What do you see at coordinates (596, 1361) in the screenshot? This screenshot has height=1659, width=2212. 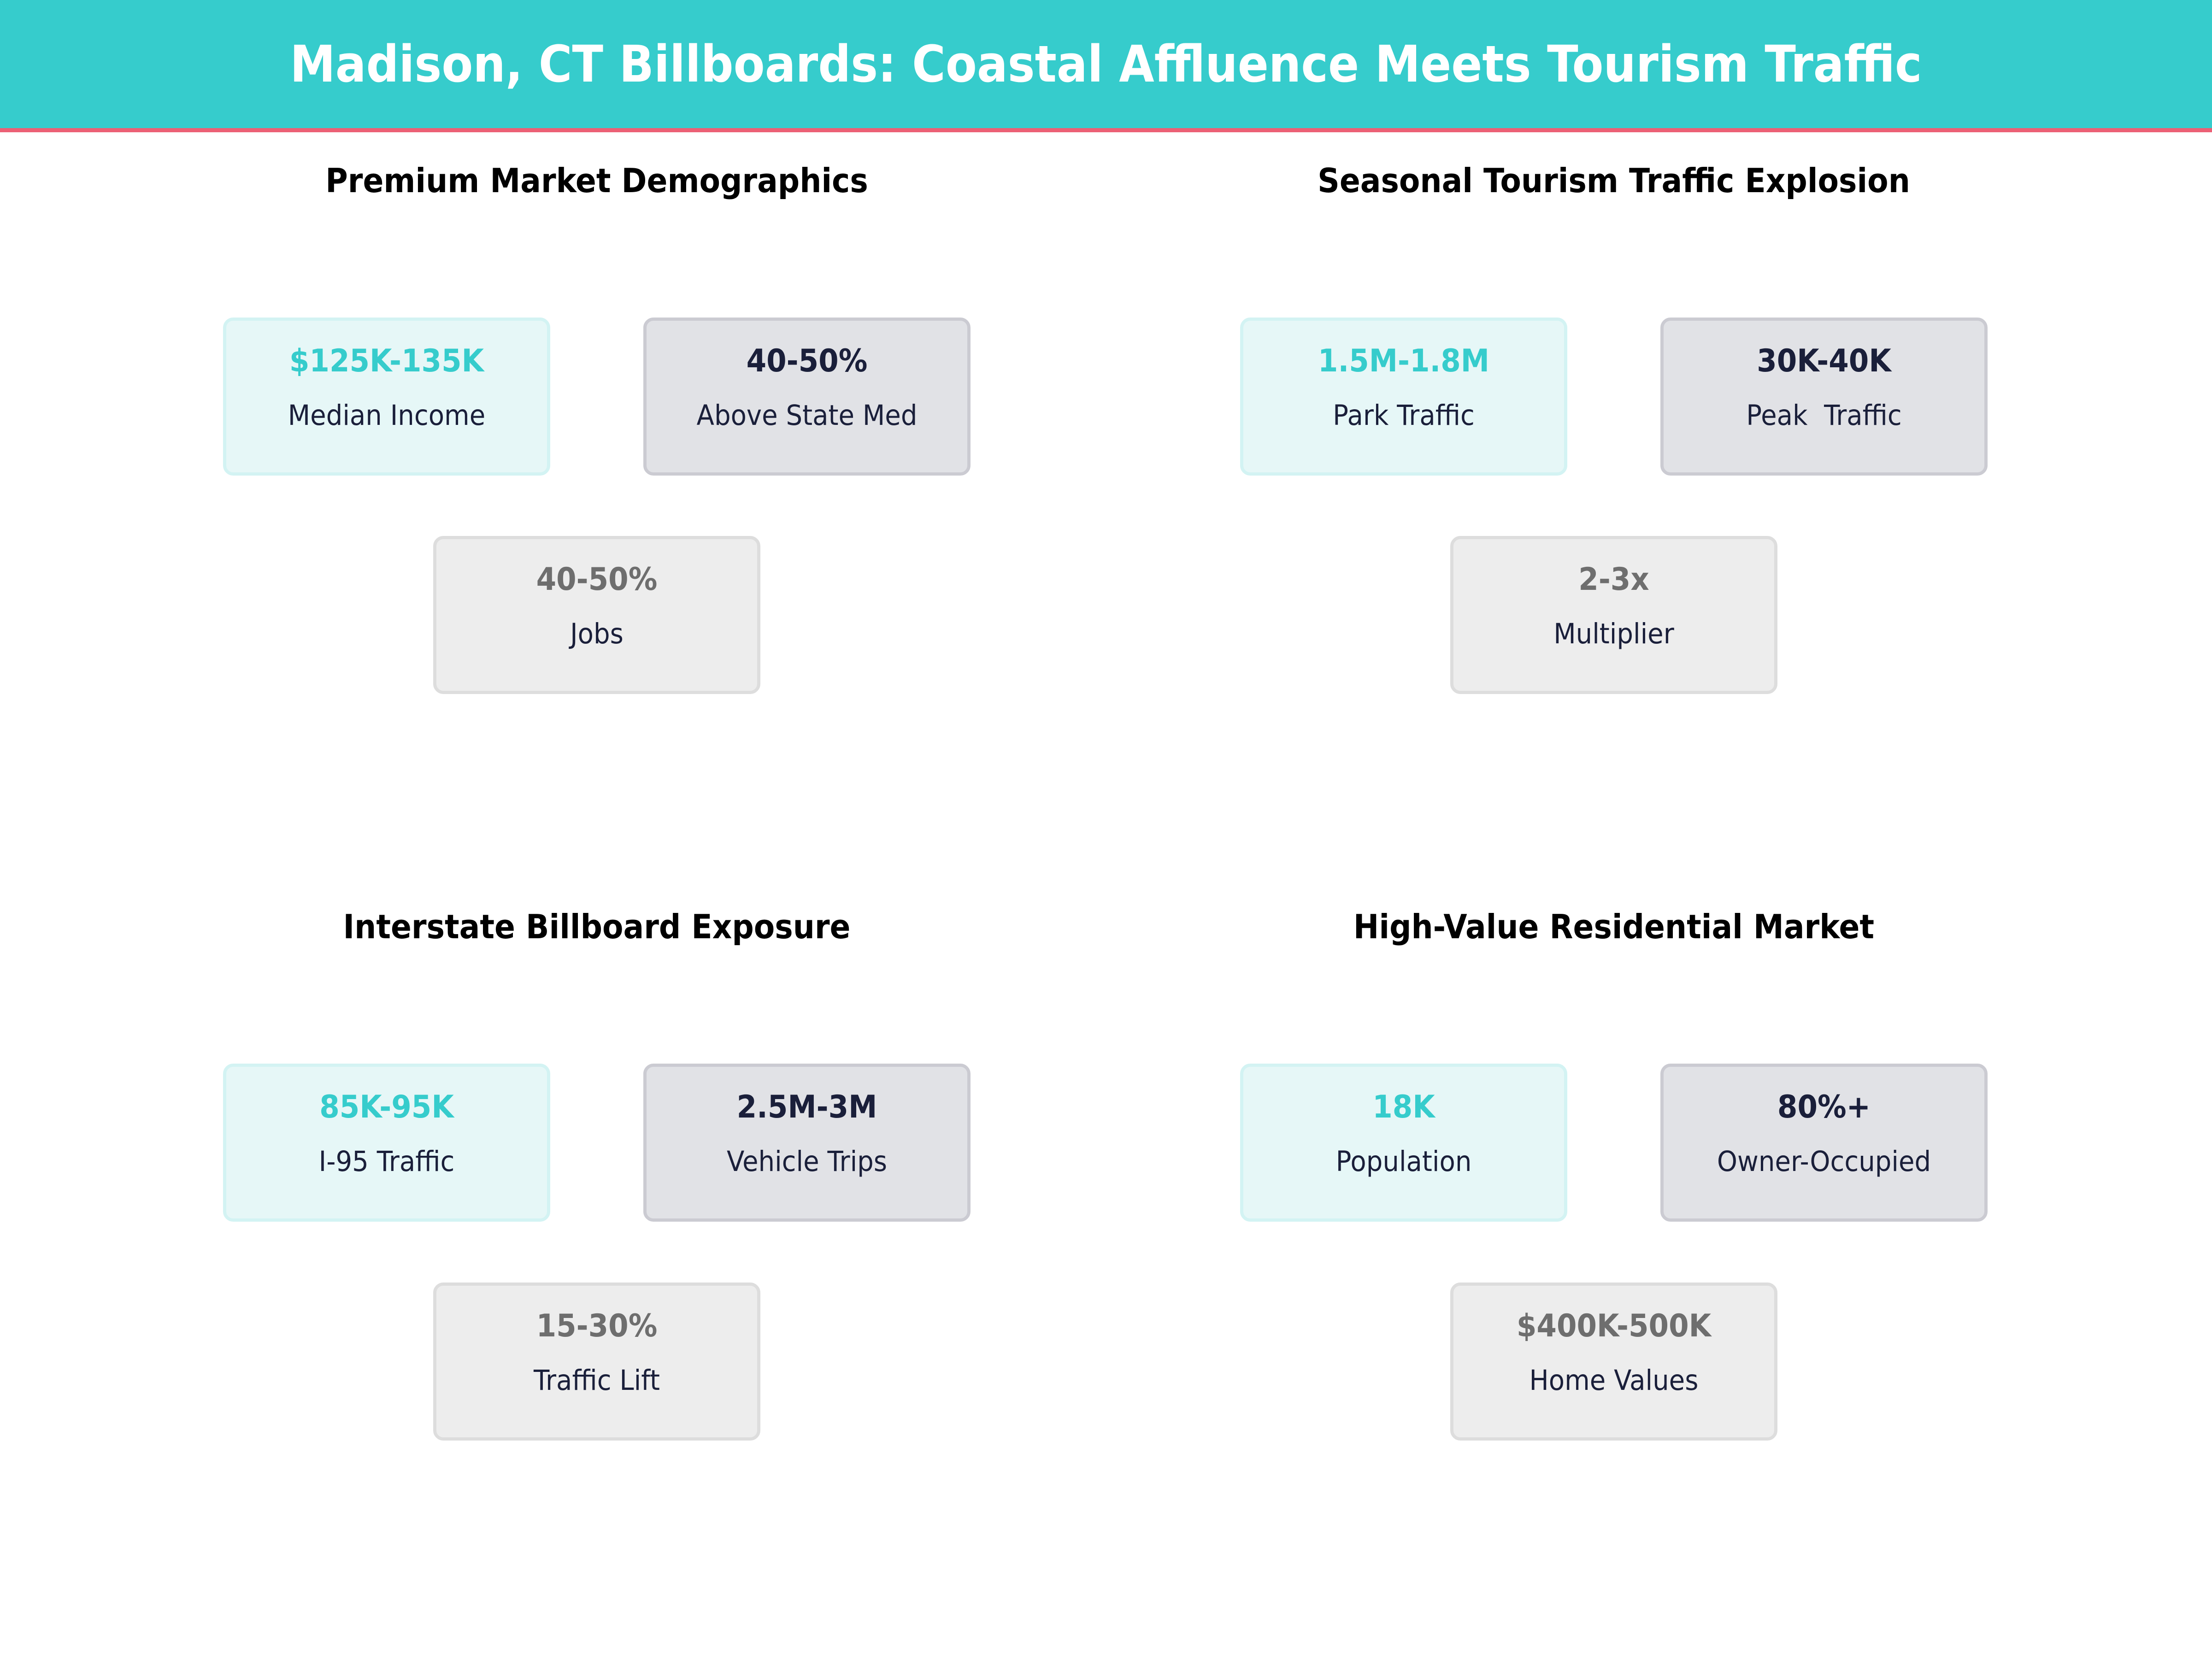 I see `stat-card-traffic-lift: 15-30% Traffic Lift` at bounding box center [596, 1361].